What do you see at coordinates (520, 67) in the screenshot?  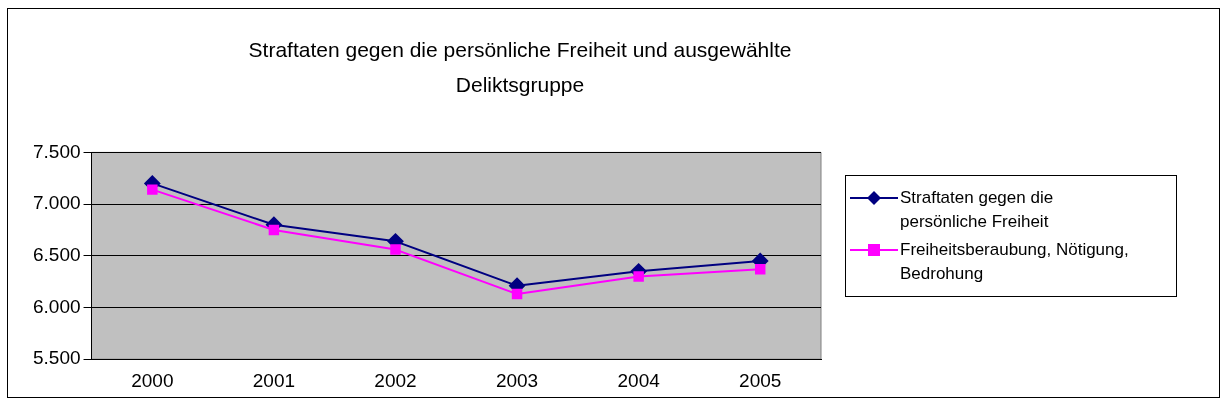 I see `chart-title: Straftaten gegen die persönliche Freiheit und ausgewählte Deliktsgruppe` at bounding box center [520, 67].